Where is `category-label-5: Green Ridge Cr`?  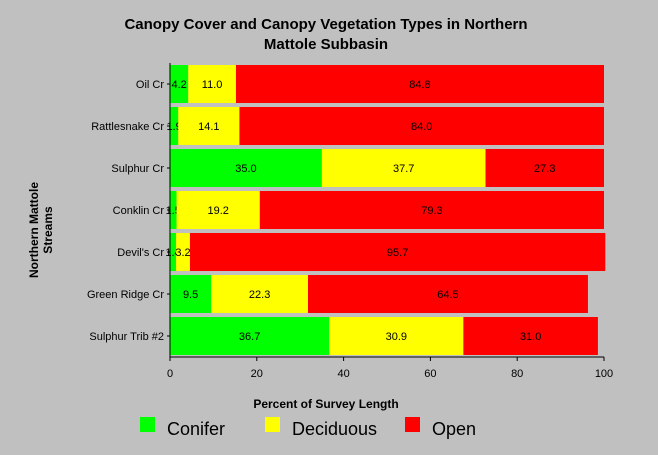 category-label-5: Green Ridge Cr is located at coordinates (125, 295).